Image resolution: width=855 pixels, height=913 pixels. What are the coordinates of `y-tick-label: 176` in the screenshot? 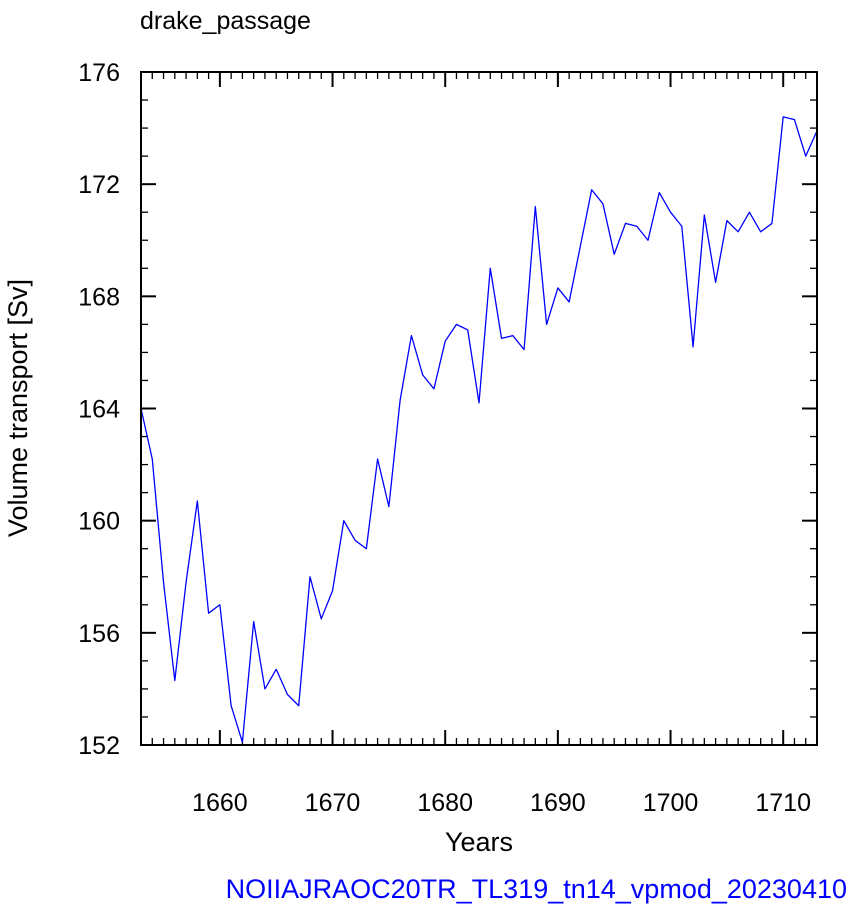 It's located at (99, 73).